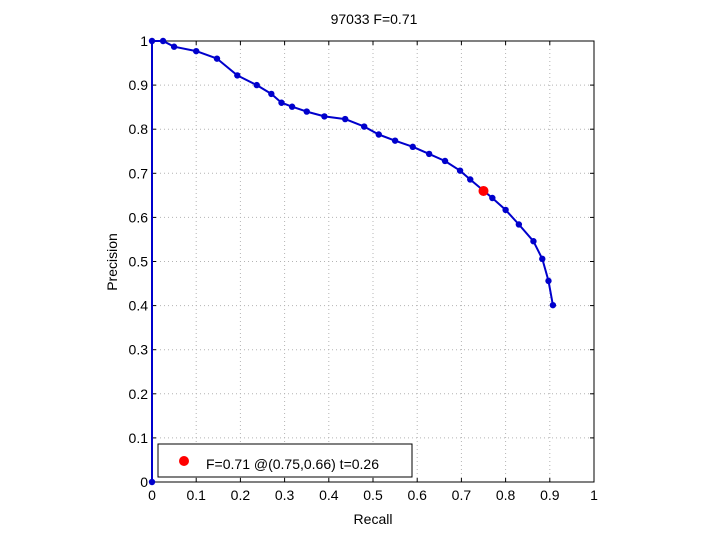  What do you see at coordinates (144, 482) in the screenshot?
I see `y-tick-label: 0` at bounding box center [144, 482].